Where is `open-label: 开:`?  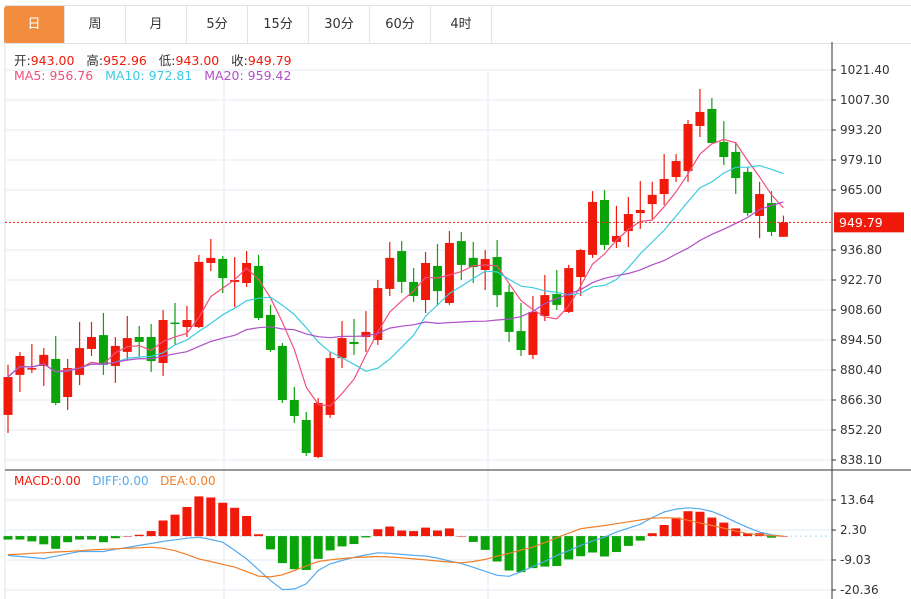
open-label: 开: is located at coordinates (22, 60).